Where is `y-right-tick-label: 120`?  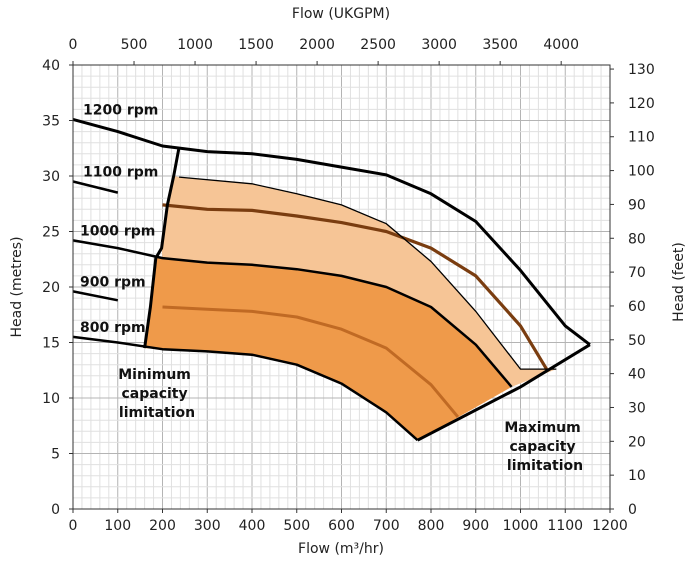
y-right-tick-label: 120 is located at coordinates (641, 104).